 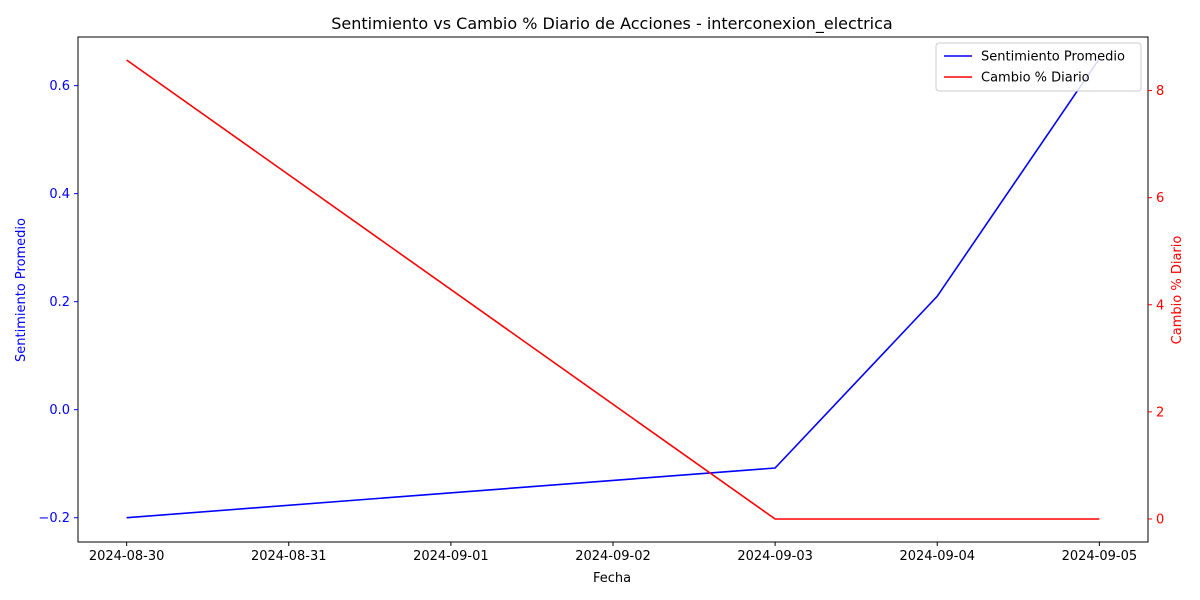 I want to click on y-axis-right: 0 2 4 6 8, so click(x=1156, y=305).